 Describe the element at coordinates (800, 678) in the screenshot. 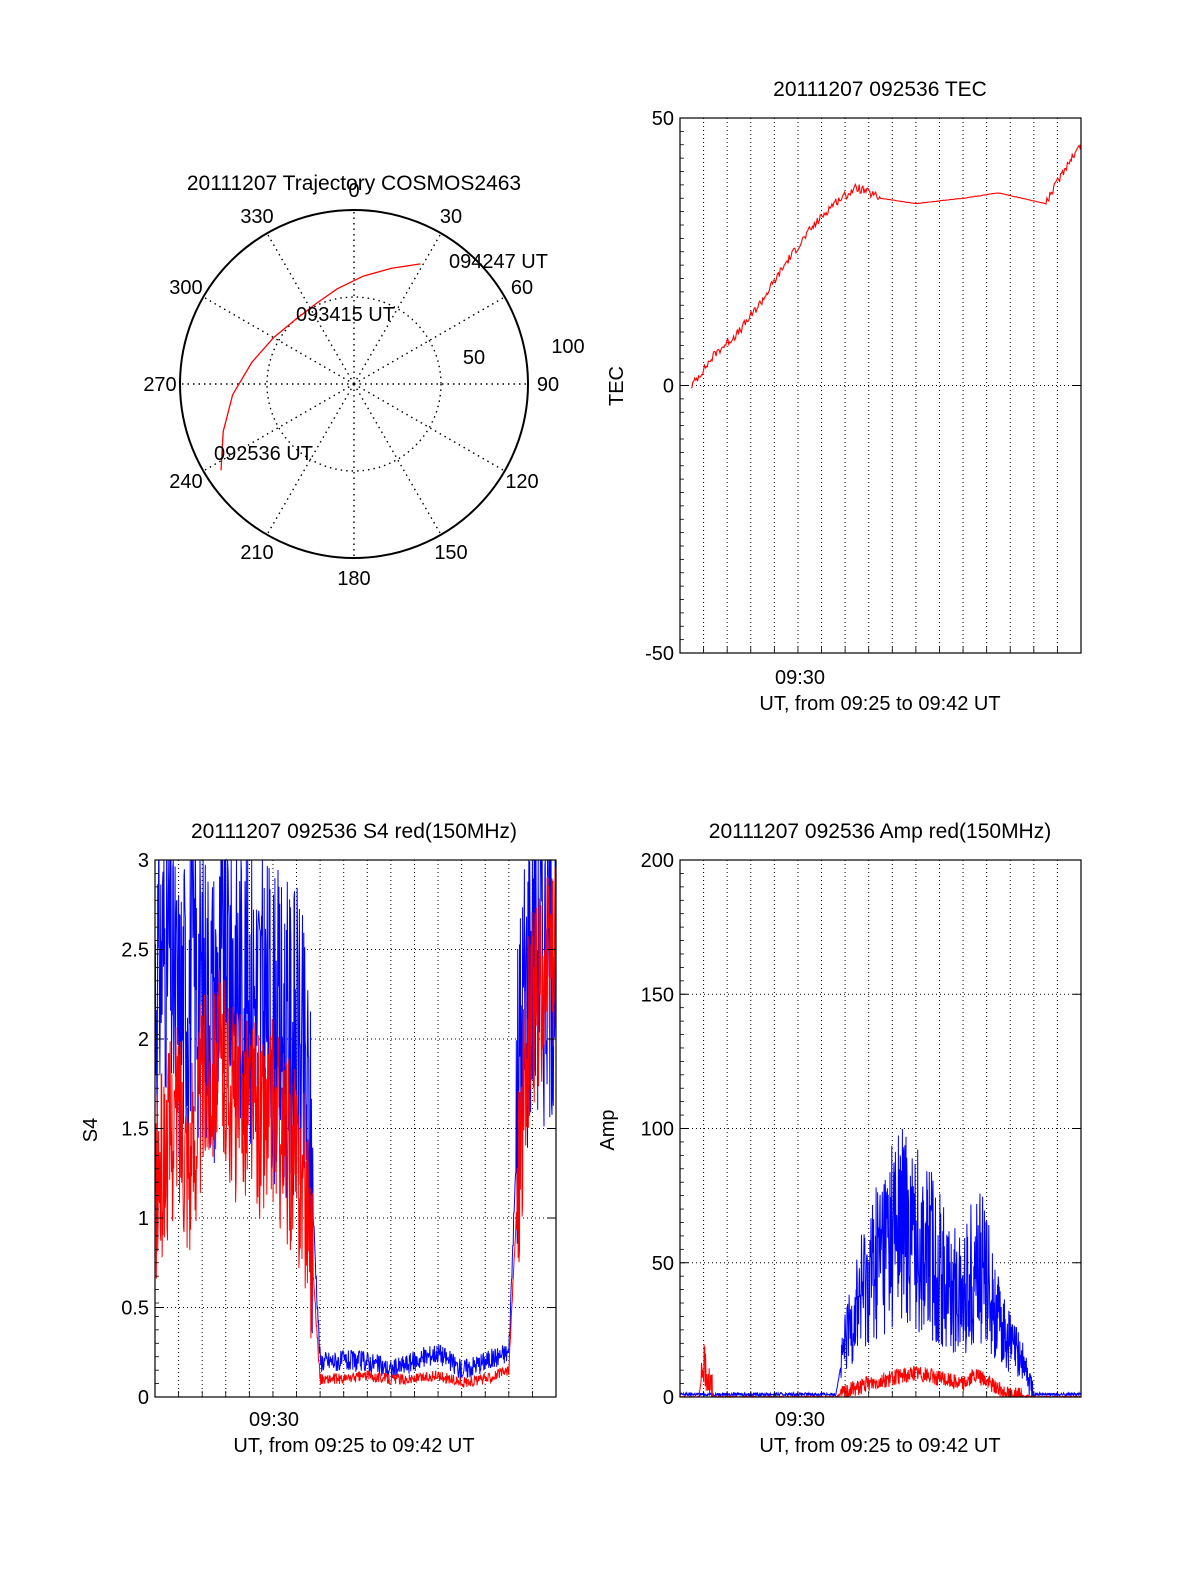

I see `tec-x-tick-label: 09:30` at that location.